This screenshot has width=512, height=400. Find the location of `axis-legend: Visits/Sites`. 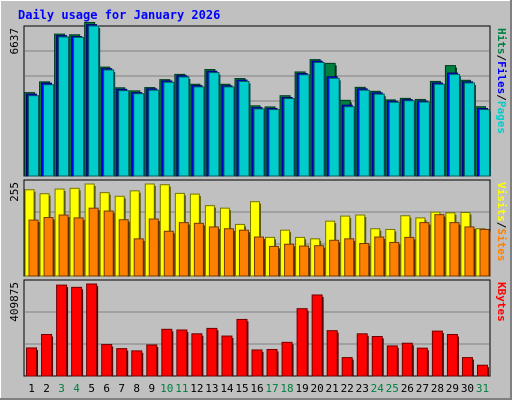

axis-legend: Visits/Sites is located at coordinates (501, 222).